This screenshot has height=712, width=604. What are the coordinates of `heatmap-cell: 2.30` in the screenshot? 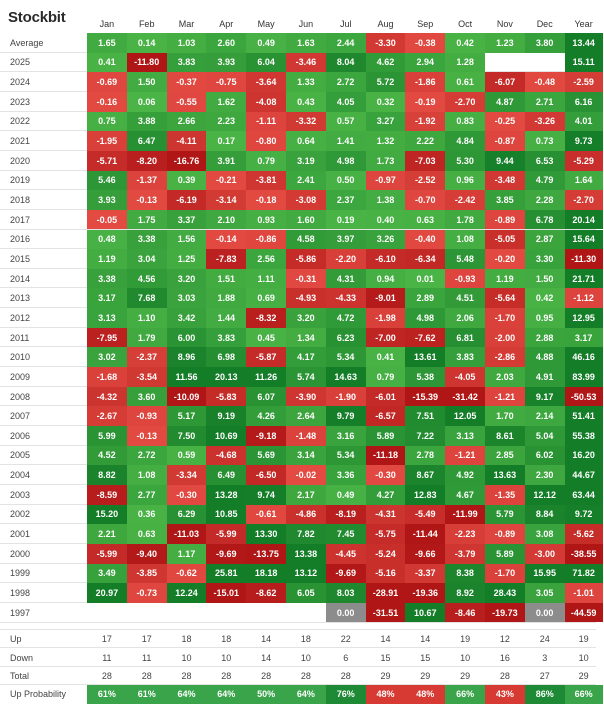 It's located at (544, 475).